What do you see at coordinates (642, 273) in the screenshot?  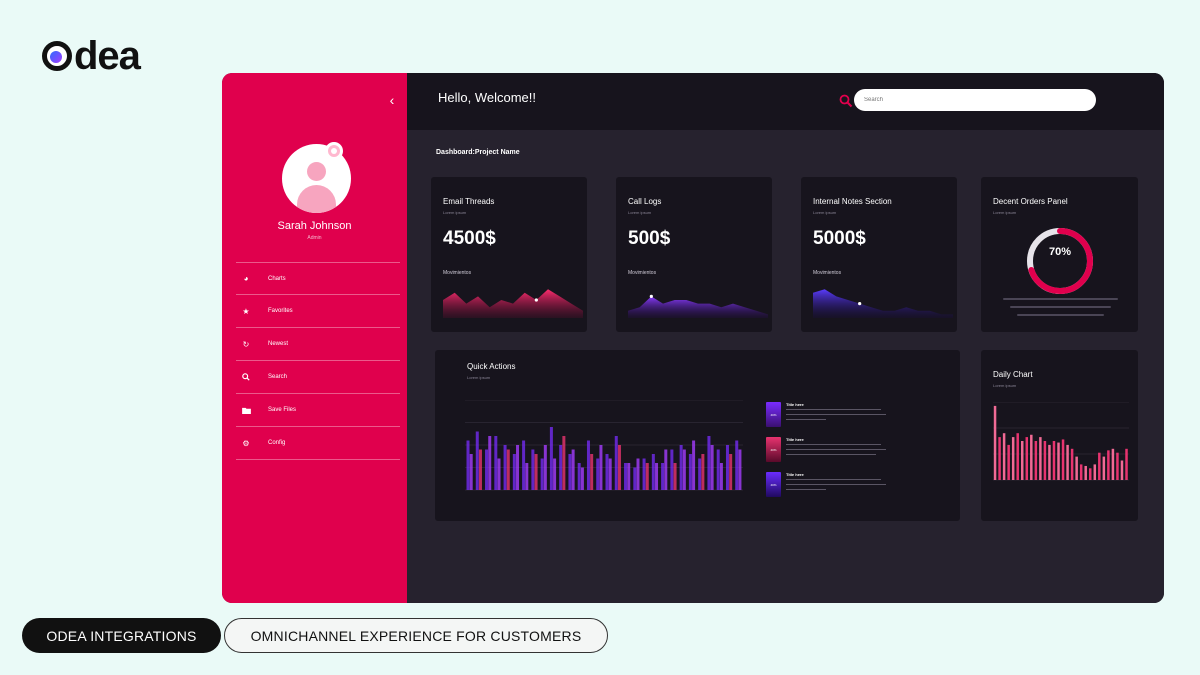 I see `card-movement-label: Movimientos` at bounding box center [642, 273].